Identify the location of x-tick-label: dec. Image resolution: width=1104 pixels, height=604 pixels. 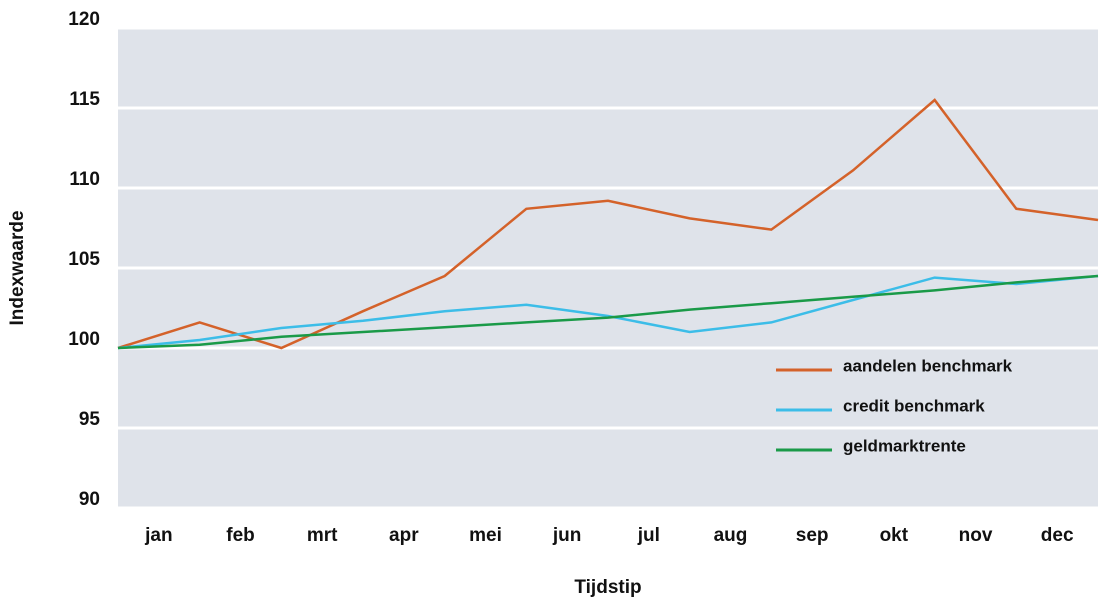
(1057, 535).